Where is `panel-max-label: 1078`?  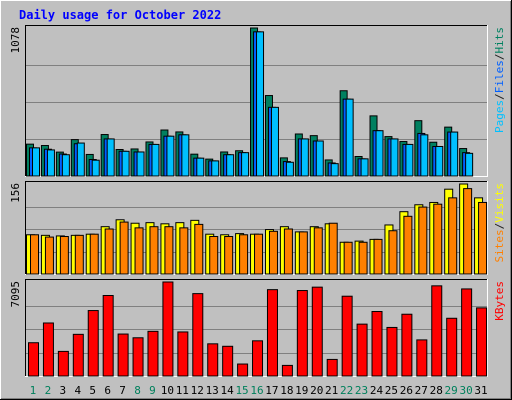 panel-max-label: 1078 is located at coordinates (15, 40).